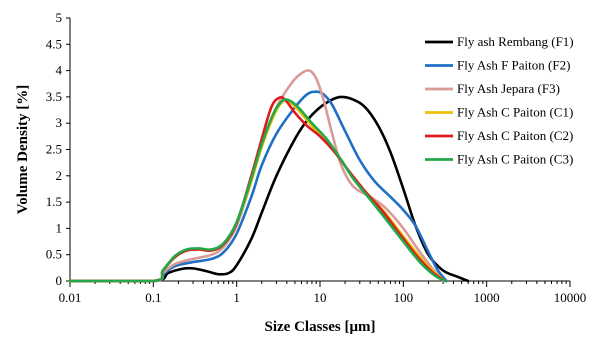 This screenshot has width=611, height=340. I want to click on x-tick-label: 0.01, so click(70, 297).